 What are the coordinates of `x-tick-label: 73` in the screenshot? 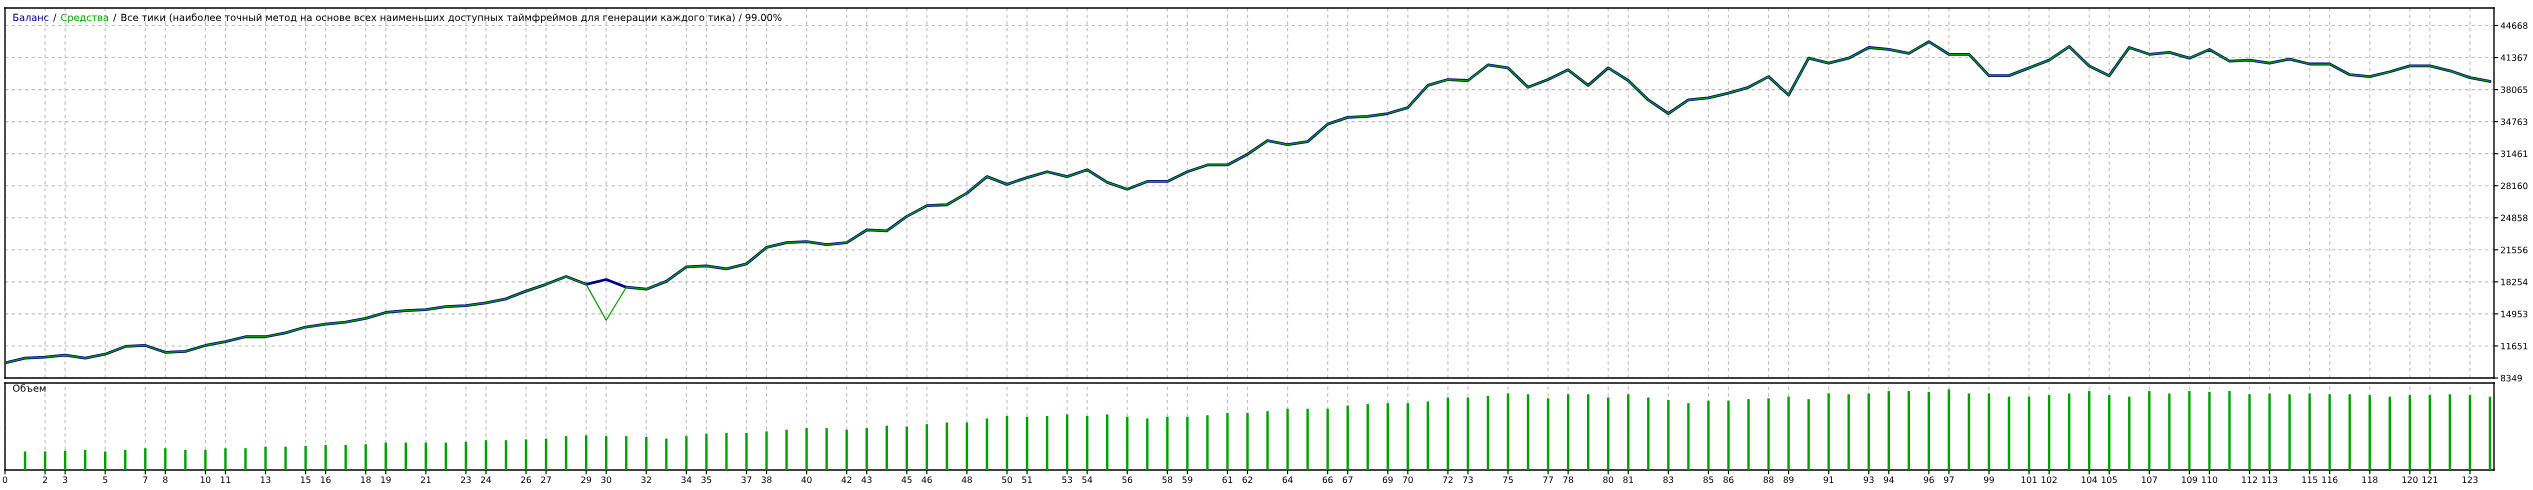 It's located at (1468, 480).